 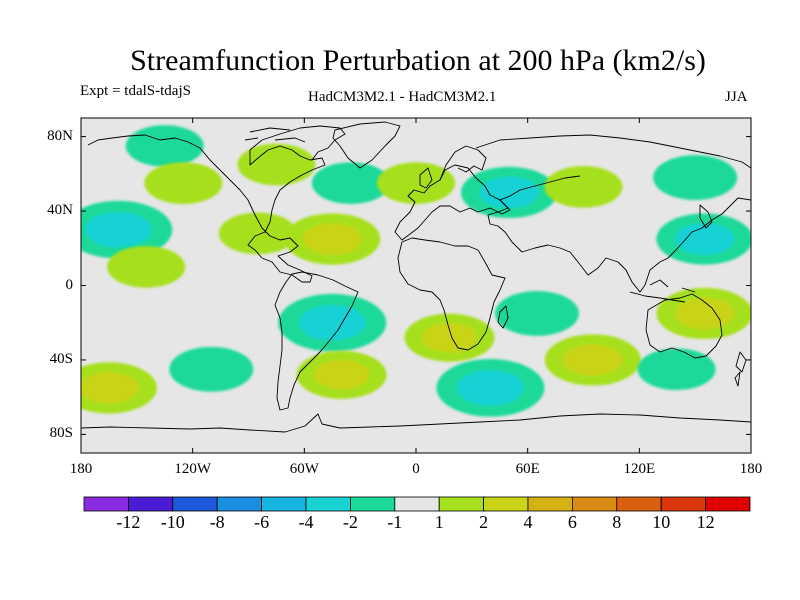 I want to click on y-tick-label: 0, so click(x=69, y=284).